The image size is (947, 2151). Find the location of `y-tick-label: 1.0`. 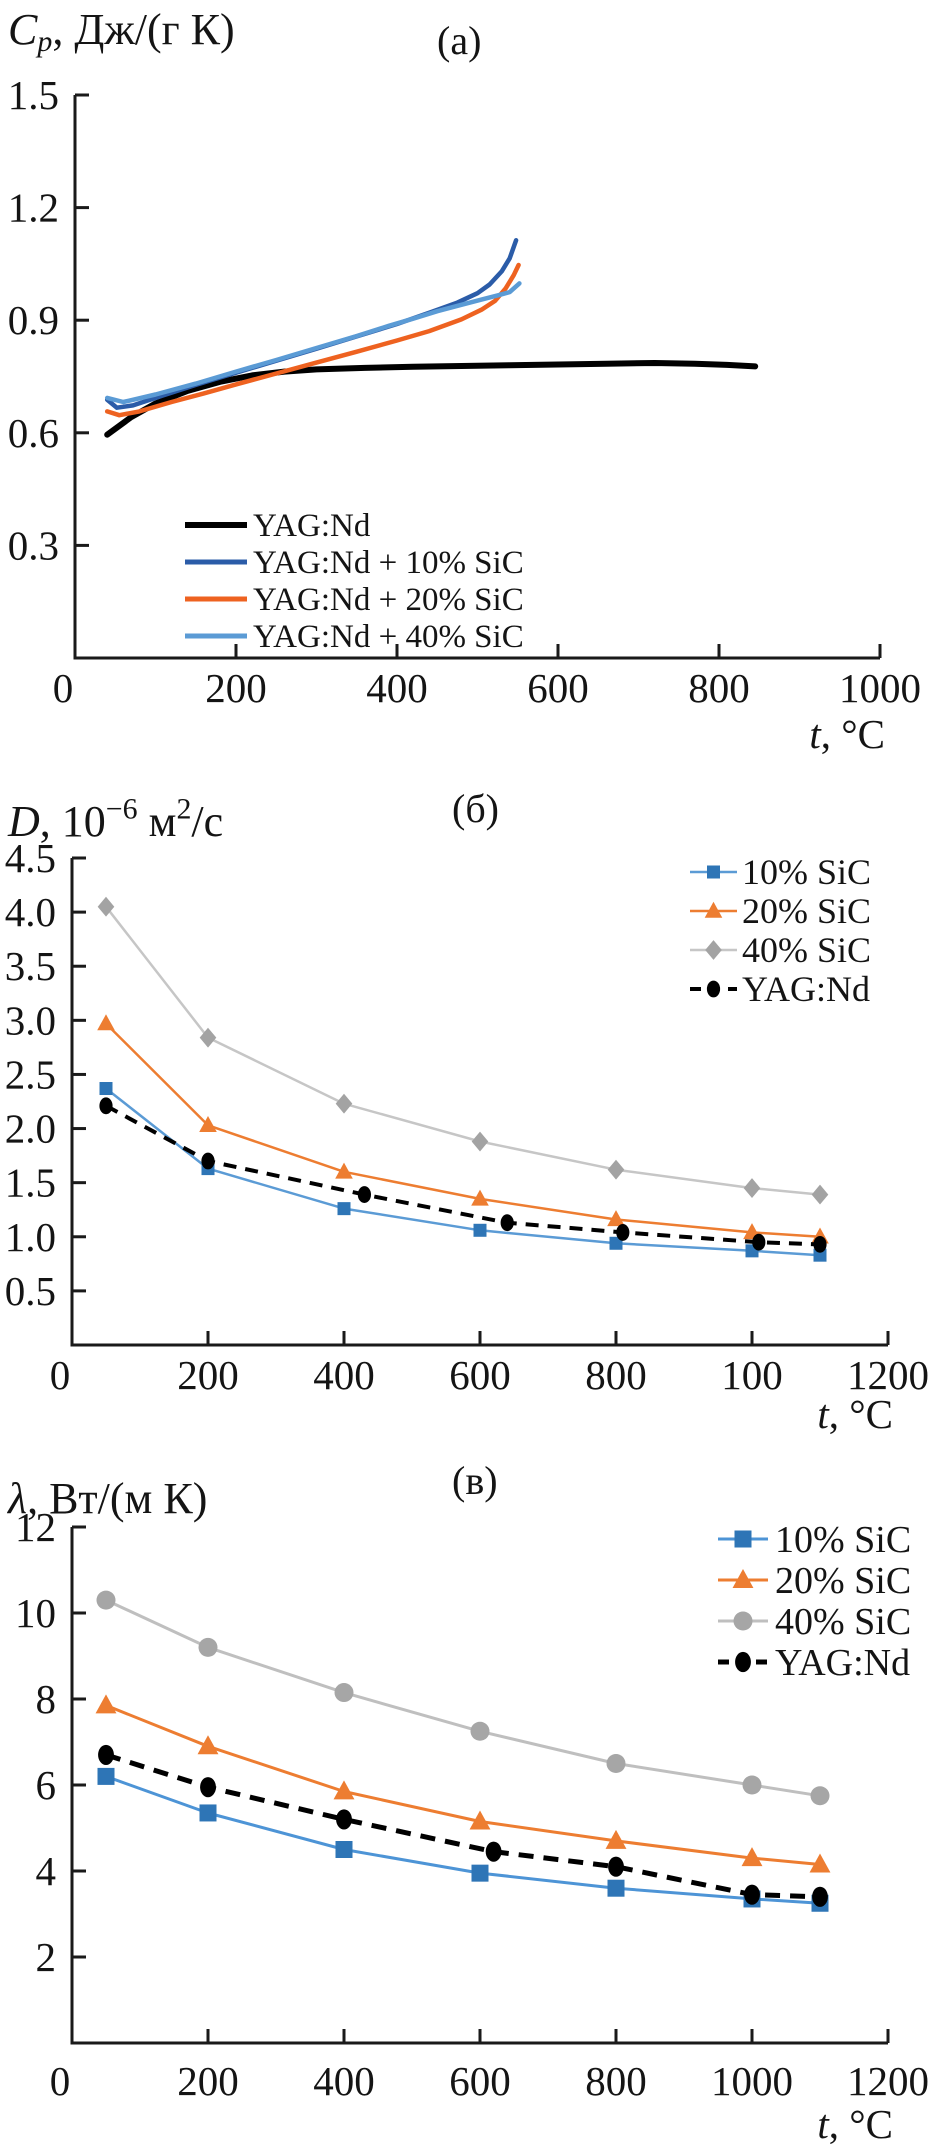

y-tick-label: 1.0 is located at coordinates (30, 1237).